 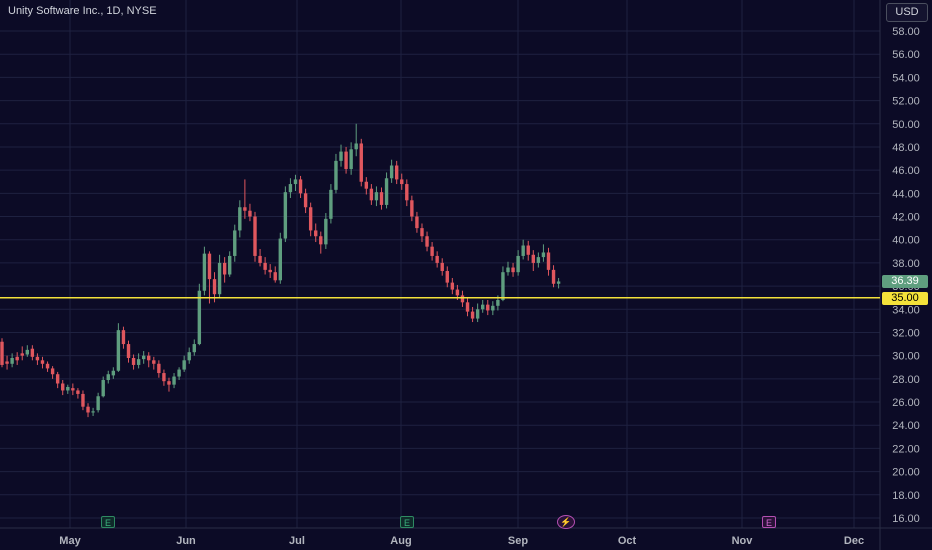 What do you see at coordinates (907, 12) in the screenshot?
I see `currency-button: USD` at bounding box center [907, 12].